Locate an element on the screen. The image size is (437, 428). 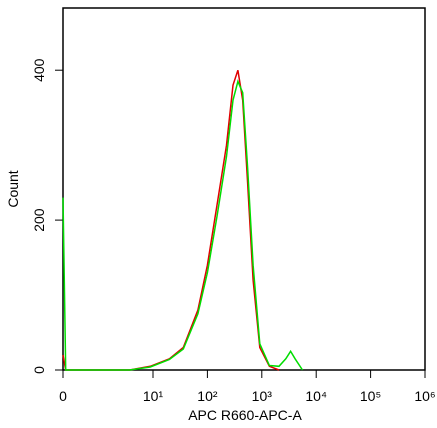
x-tick-label: 10¹ is located at coordinates (153, 396).